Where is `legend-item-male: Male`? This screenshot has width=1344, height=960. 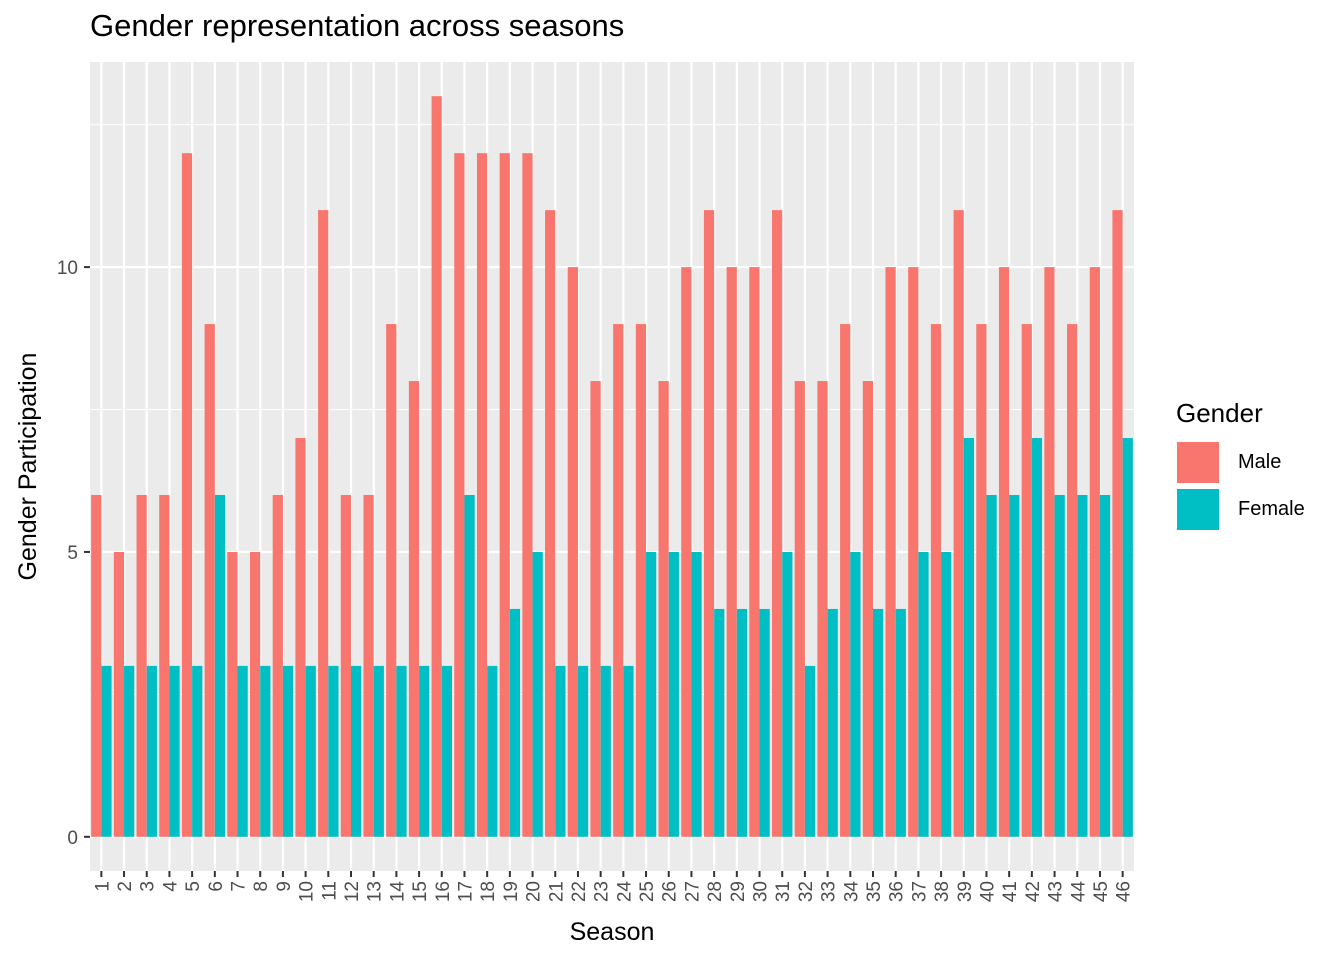 legend-item-male: Male is located at coordinates (1240, 462).